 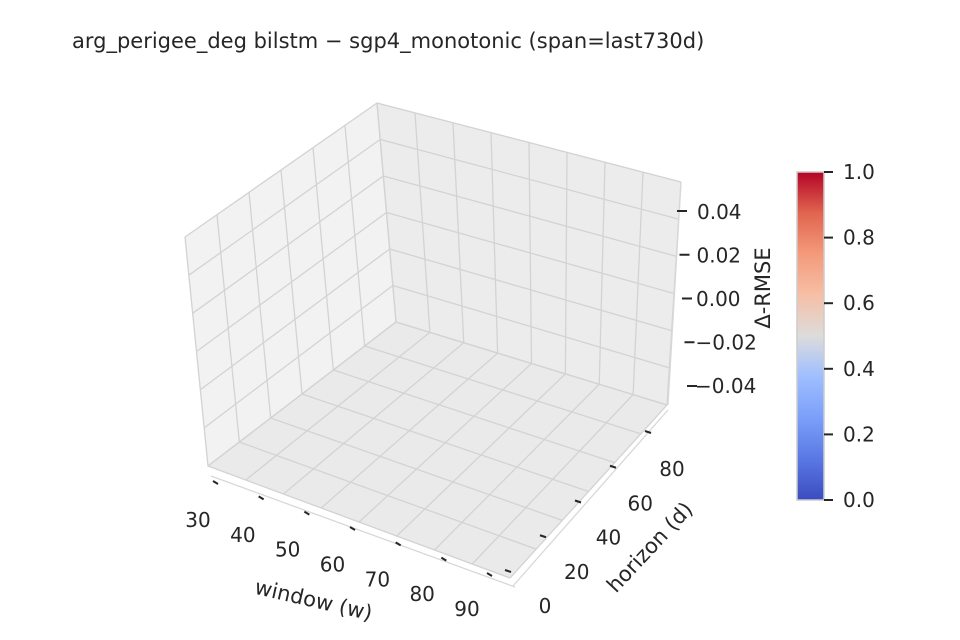 What do you see at coordinates (763, 287) in the screenshot?
I see `z-axis-label: Δ-RMSE` at bounding box center [763, 287].